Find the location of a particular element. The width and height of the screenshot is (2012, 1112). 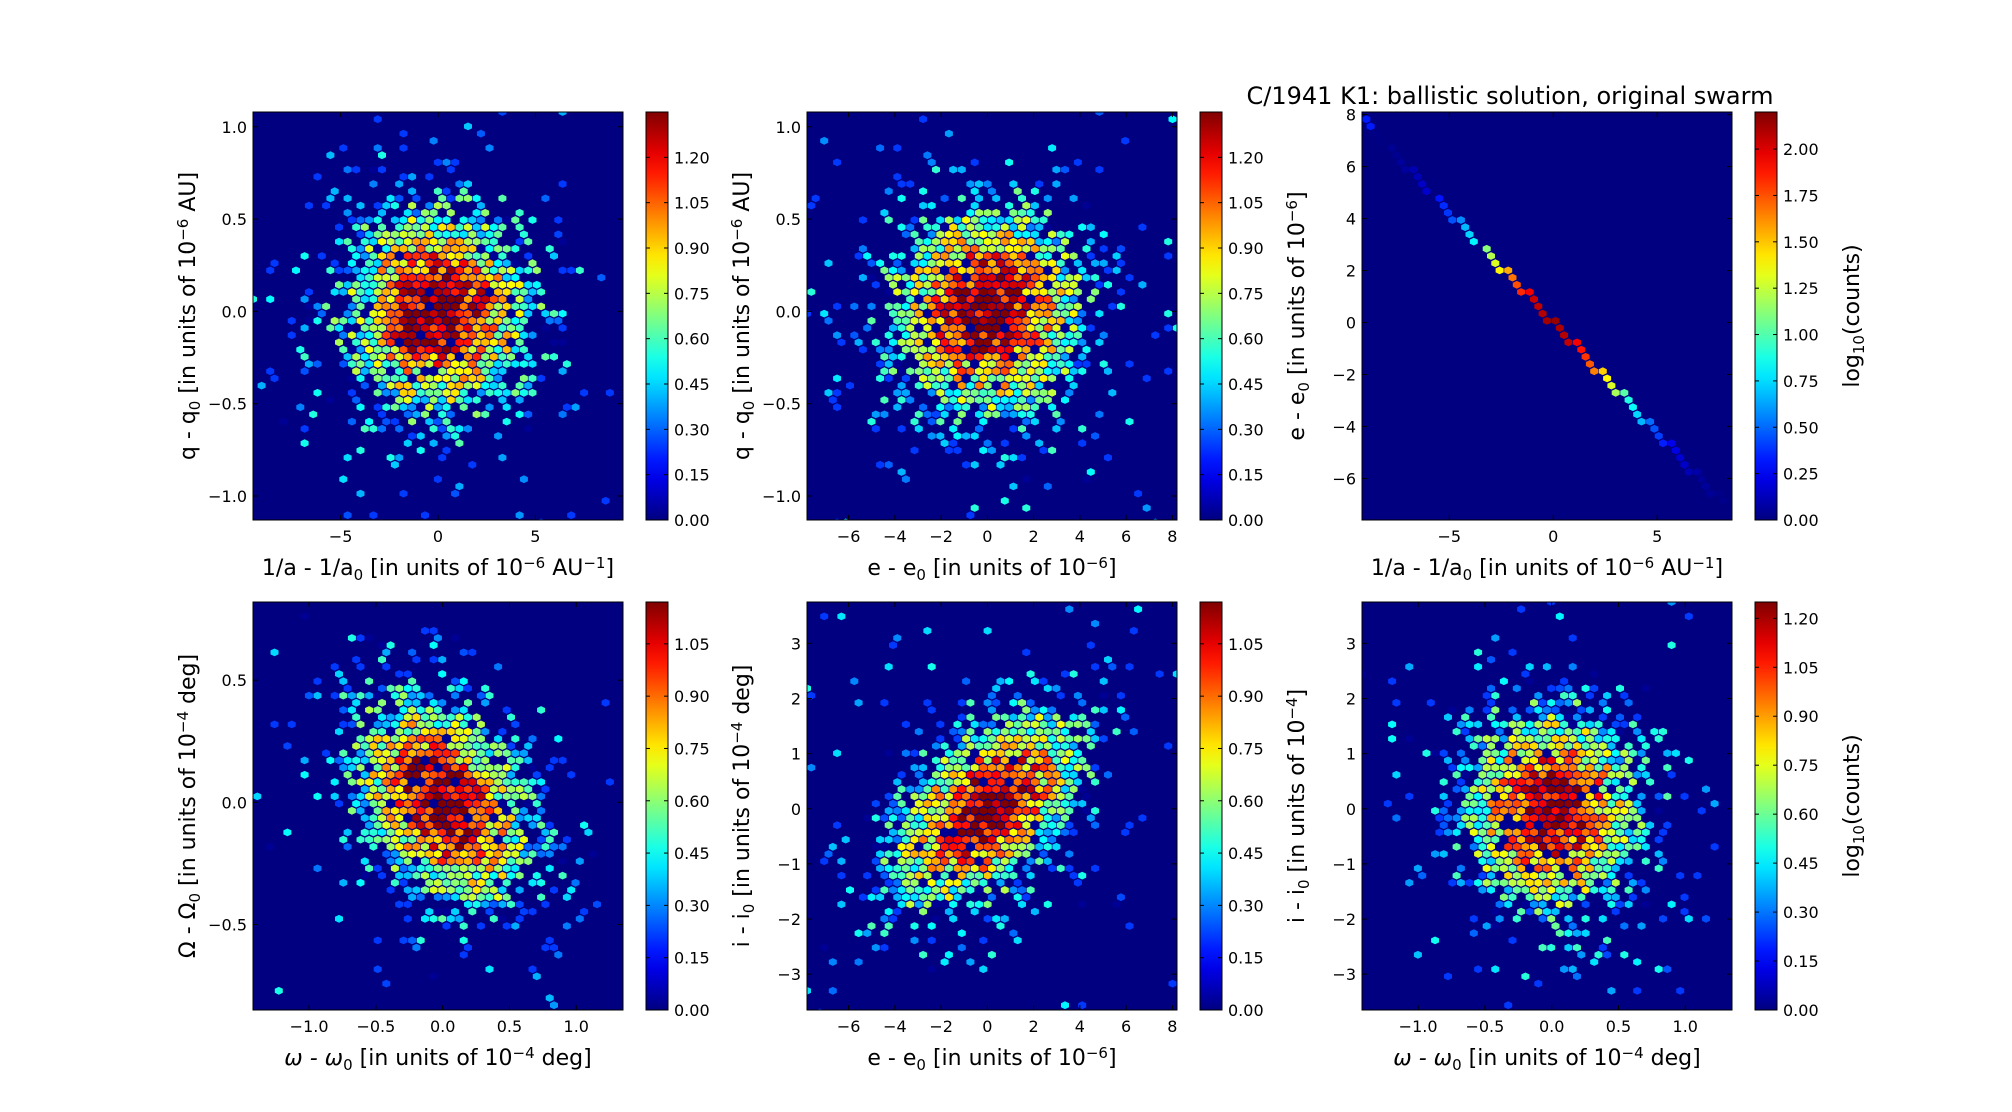

colorbar-tick-label: 0.75 is located at coordinates (1801, 381).